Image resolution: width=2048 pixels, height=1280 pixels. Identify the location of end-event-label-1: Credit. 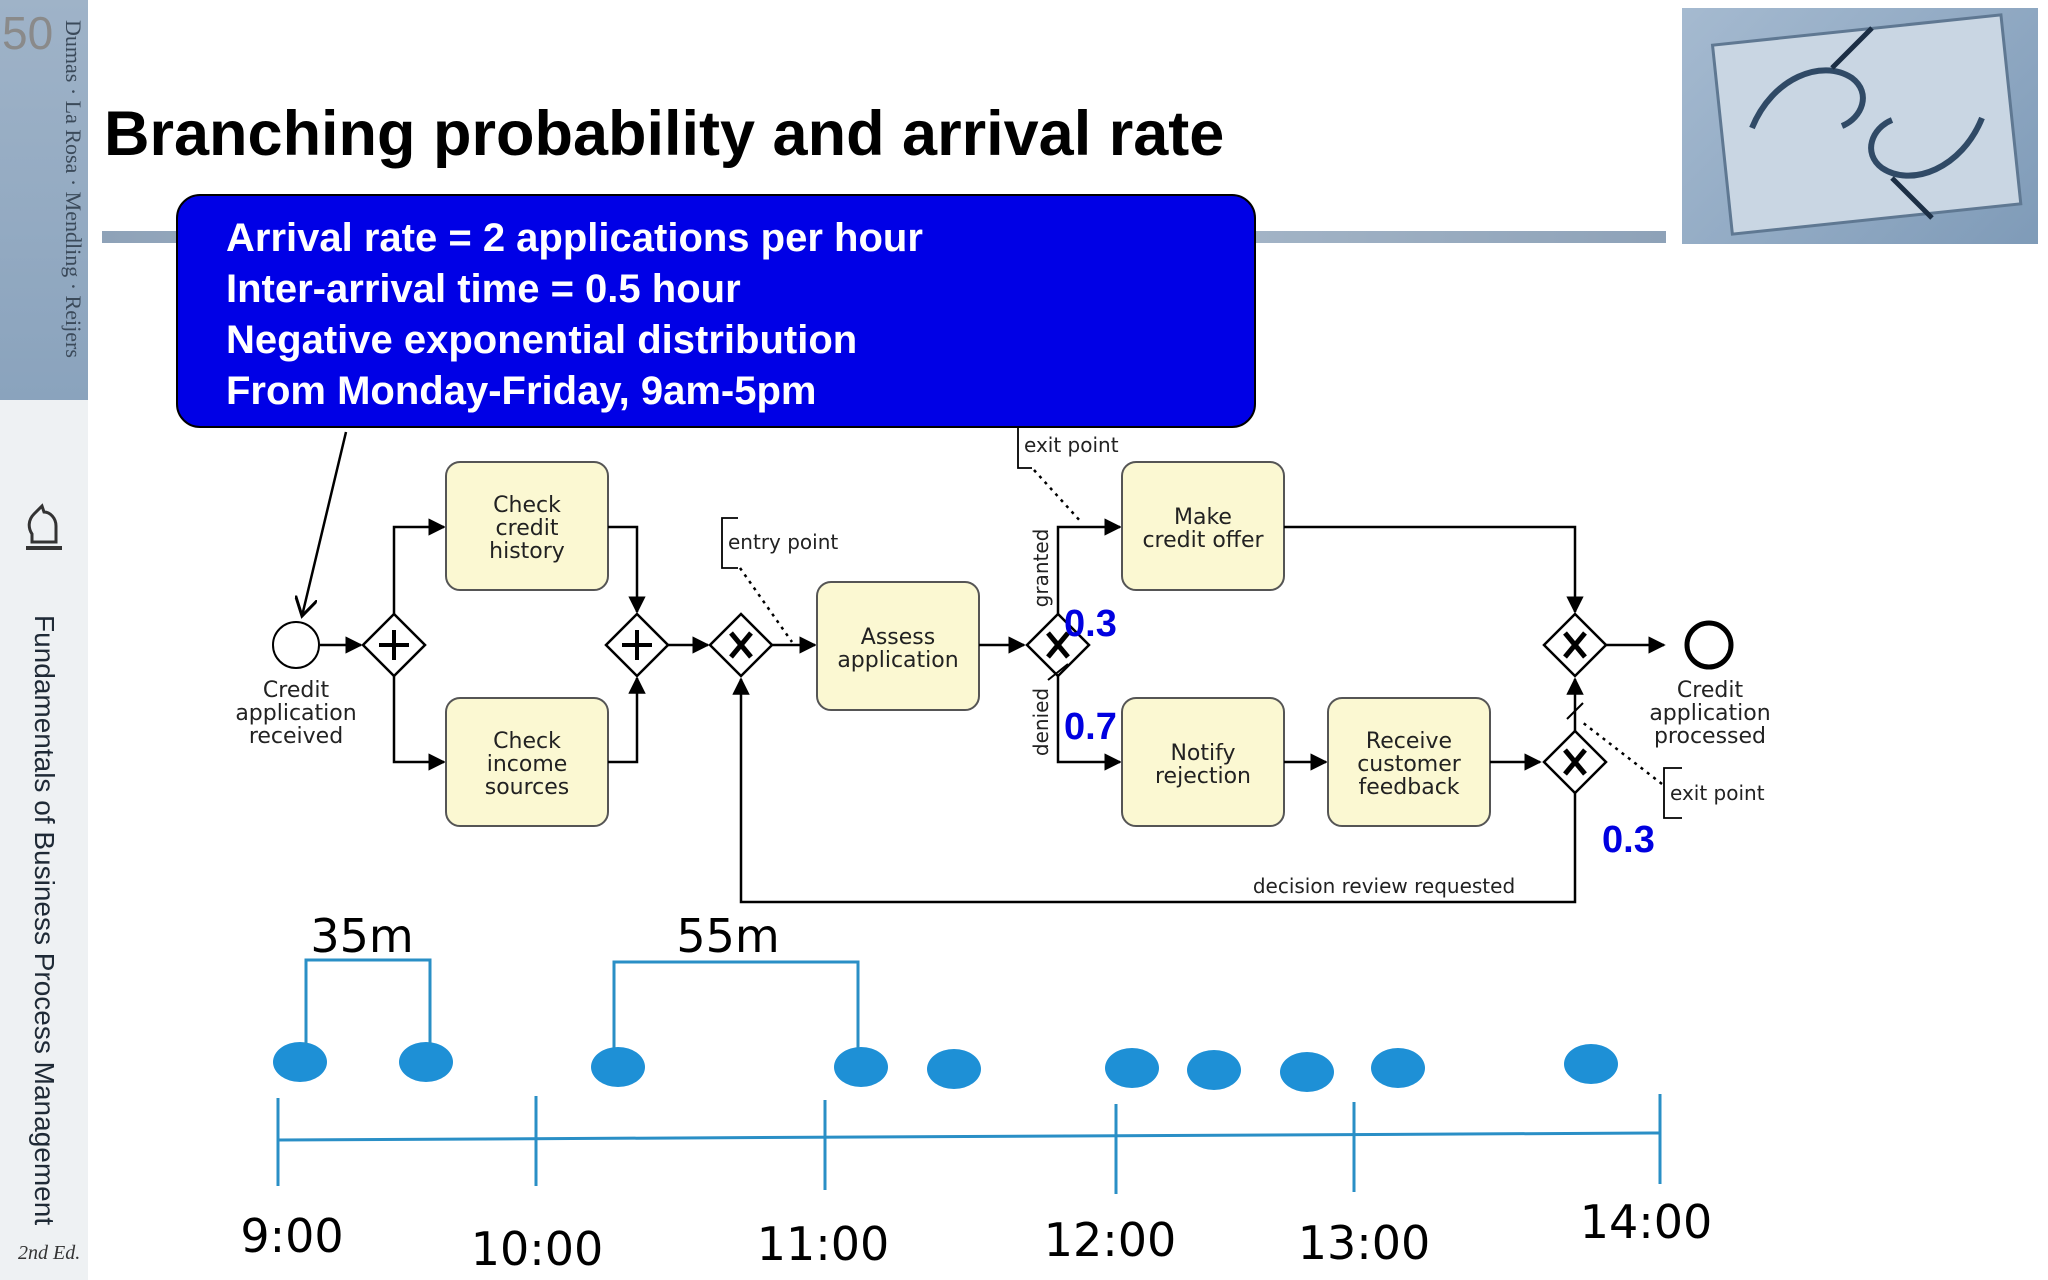
(1710, 690).